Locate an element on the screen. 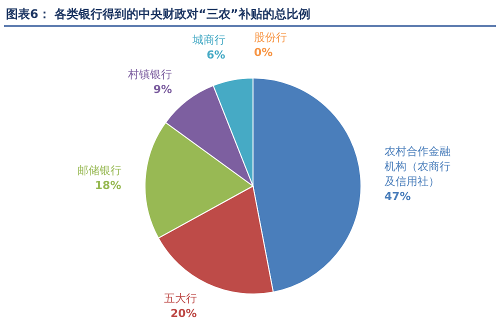  data-label: 18% is located at coordinates (108, 185).